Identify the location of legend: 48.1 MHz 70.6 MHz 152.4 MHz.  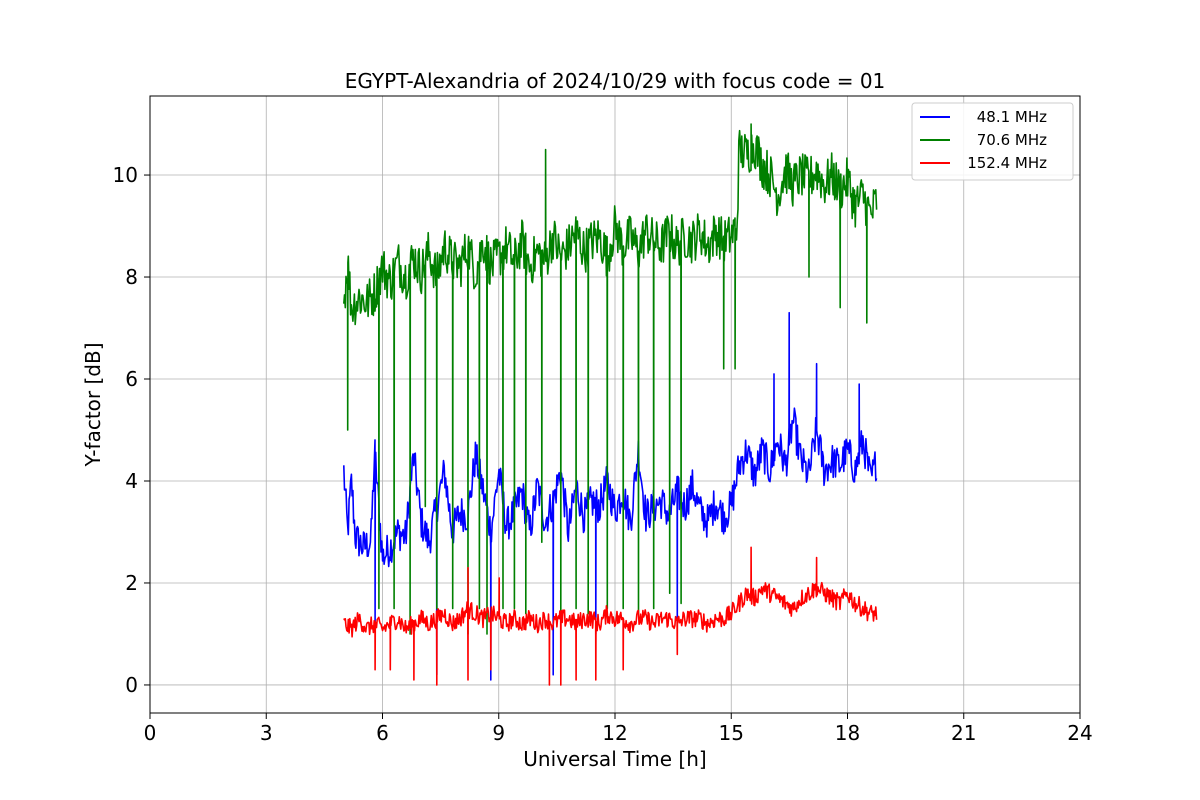
(992, 141).